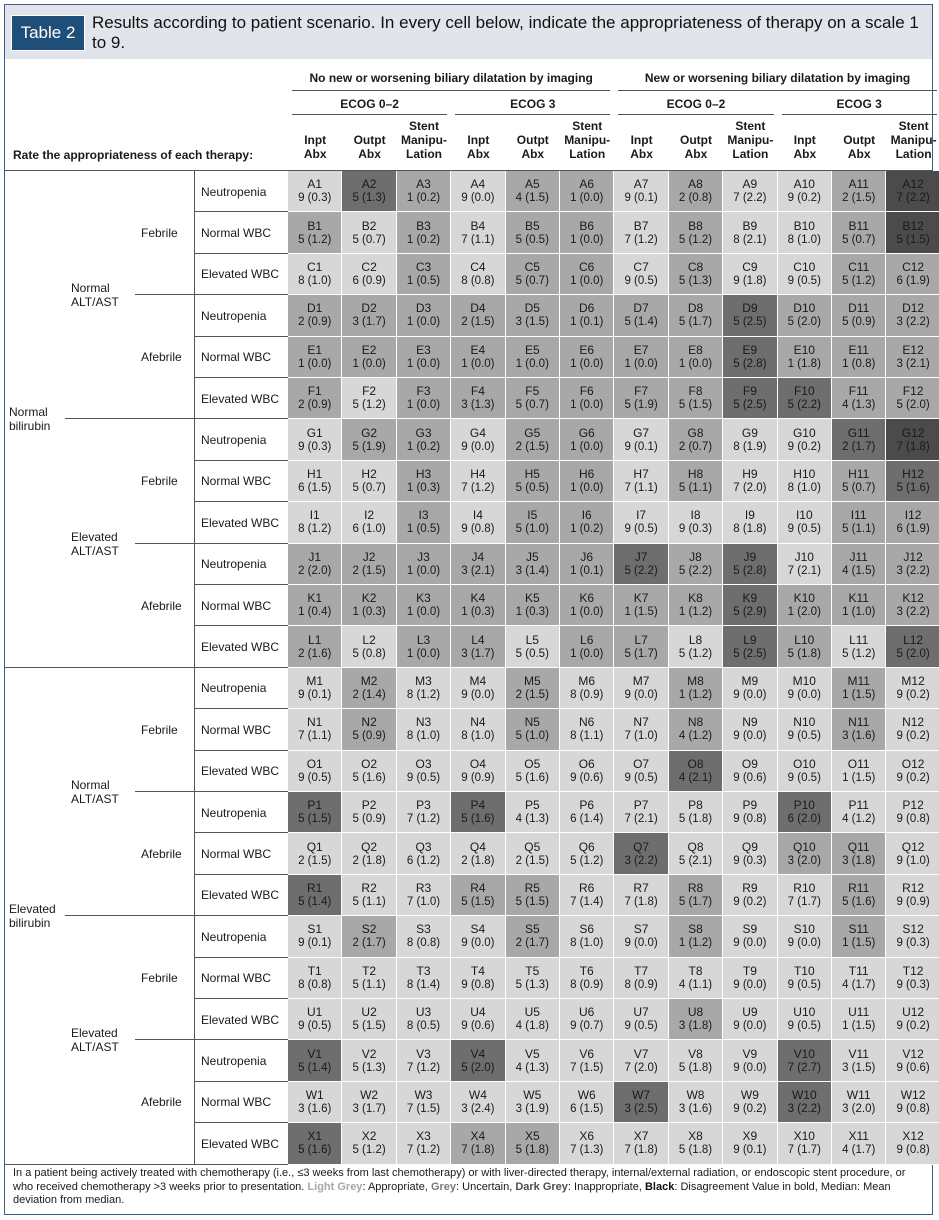  What do you see at coordinates (423, 280) in the screenshot?
I see `cell-score: 1 (0.5)` at bounding box center [423, 280].